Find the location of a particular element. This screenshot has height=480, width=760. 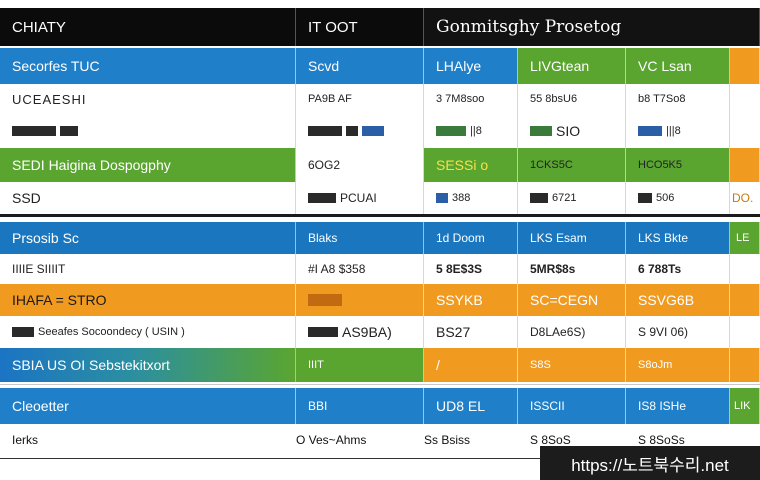

cell-text: AS9BA) is located at coordinates (367, 332).